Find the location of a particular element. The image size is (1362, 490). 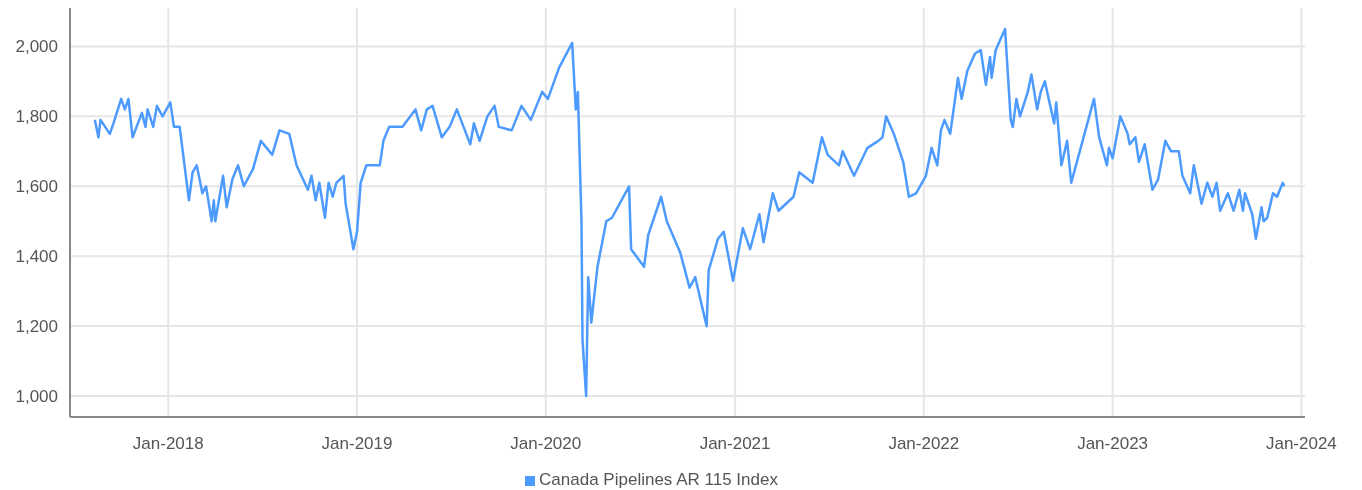

y-tick-label: 1,800 is located at coordinates (36, 117).